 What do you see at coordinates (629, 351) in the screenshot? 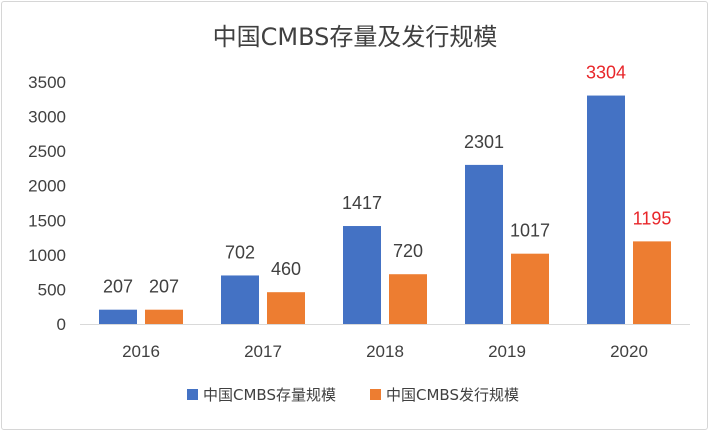
I see `x-tick-label: 2020` at bounding box center [629, 351].